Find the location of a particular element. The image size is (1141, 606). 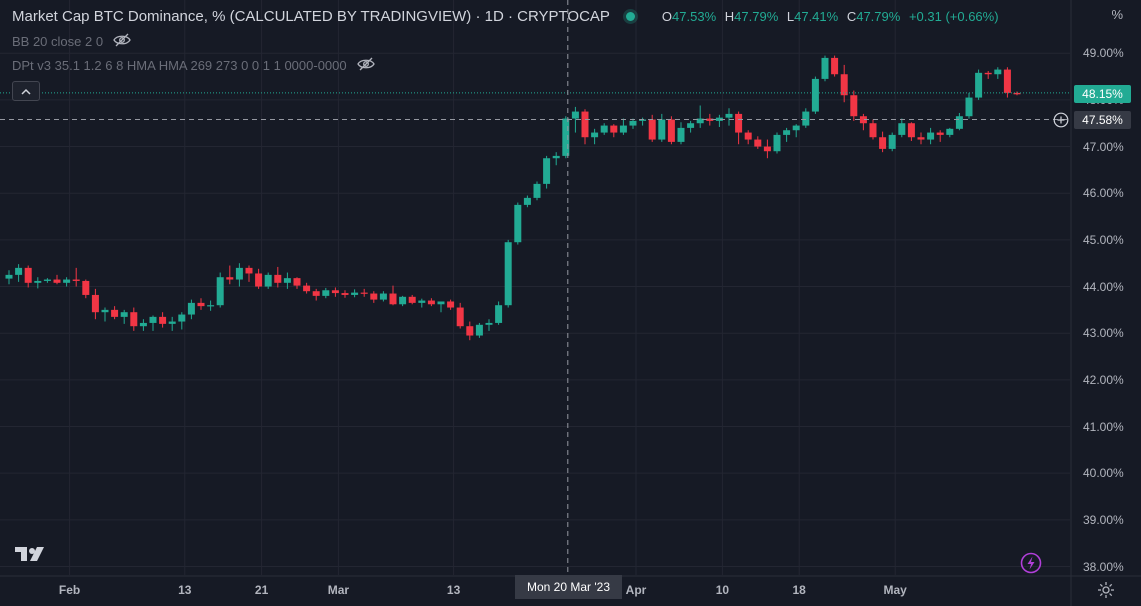

close-value: 47.79% is located at coordinates (878, 16).